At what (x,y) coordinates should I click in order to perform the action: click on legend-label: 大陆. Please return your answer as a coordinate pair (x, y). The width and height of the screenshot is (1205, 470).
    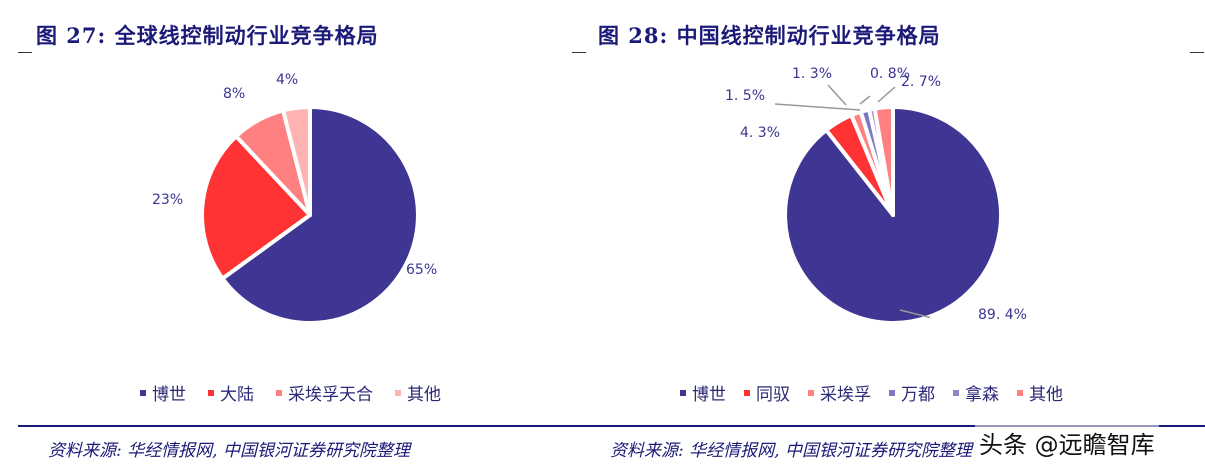
    Looking at the image, I should click on (237, 395).